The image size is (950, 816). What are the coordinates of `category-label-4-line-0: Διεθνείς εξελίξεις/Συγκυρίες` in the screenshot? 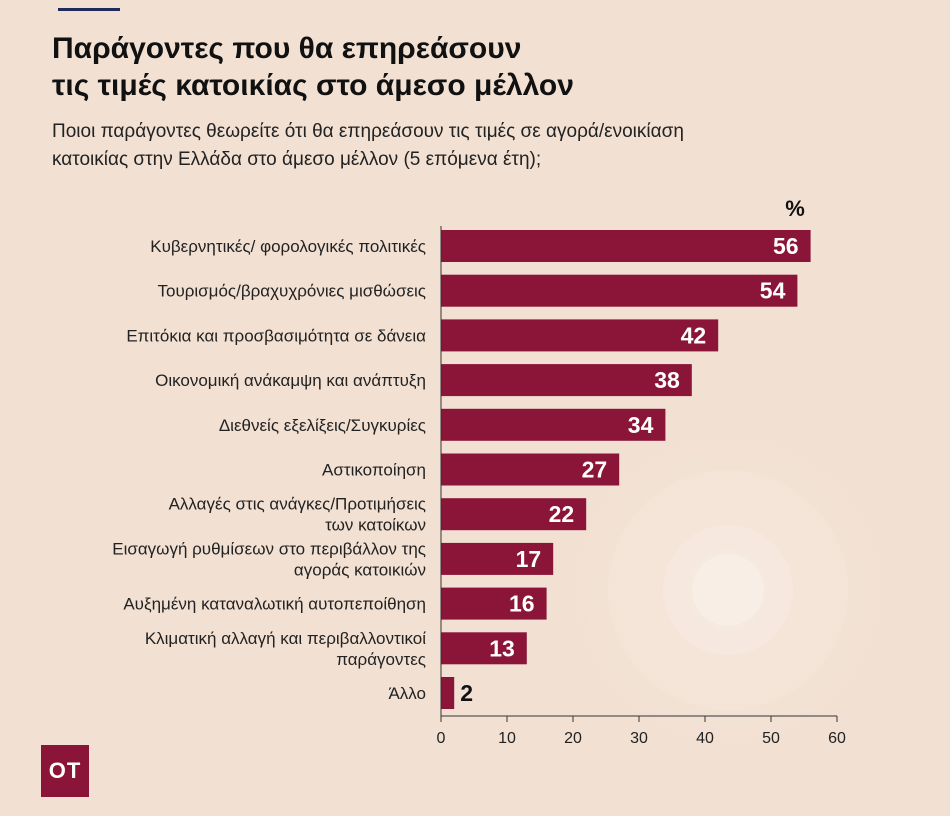 It's located at (322, 425).